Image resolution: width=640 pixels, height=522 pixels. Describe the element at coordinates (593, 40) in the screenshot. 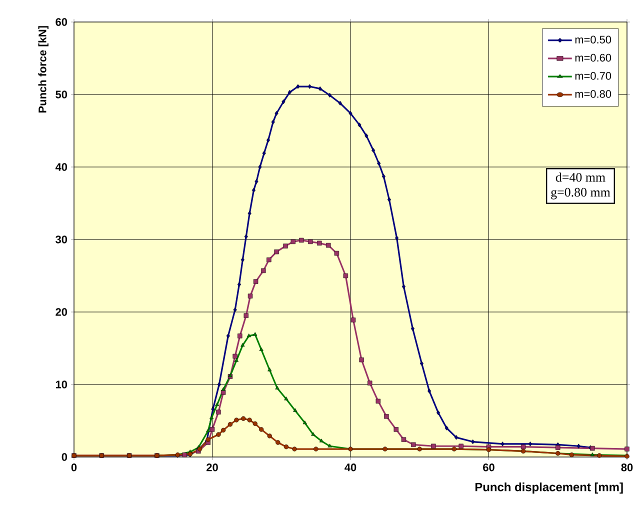

I see `legend-label: m=0.50` at that location.